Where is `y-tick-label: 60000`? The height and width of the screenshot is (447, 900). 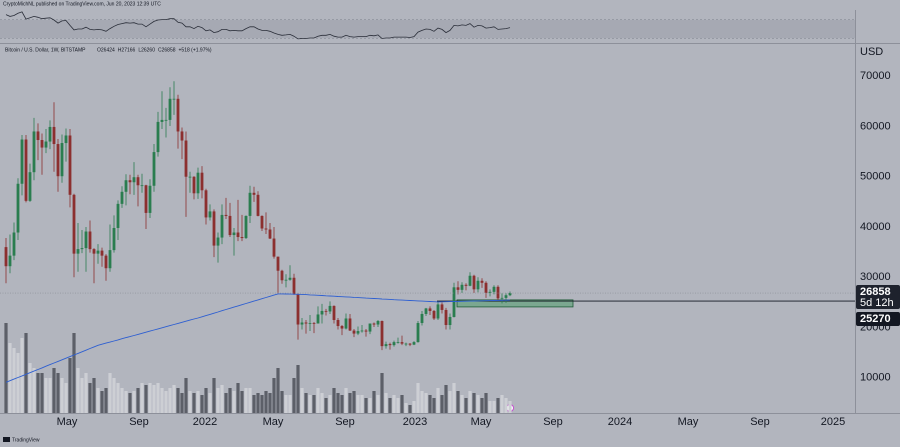 y-tick-label: 60000 is located at coordinates (875, 126).